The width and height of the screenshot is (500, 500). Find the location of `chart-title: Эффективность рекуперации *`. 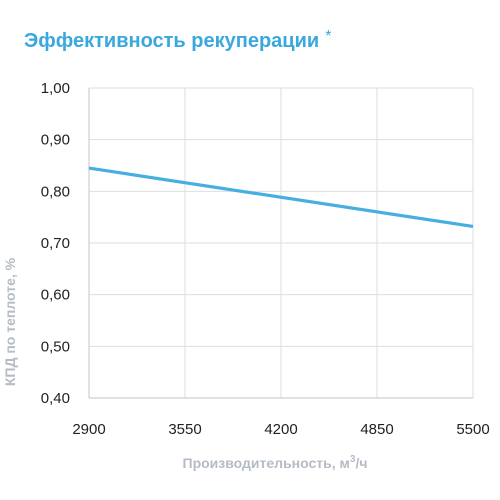

chart-title: Эффективность рекуперации * is located at coordinates (178, 40).